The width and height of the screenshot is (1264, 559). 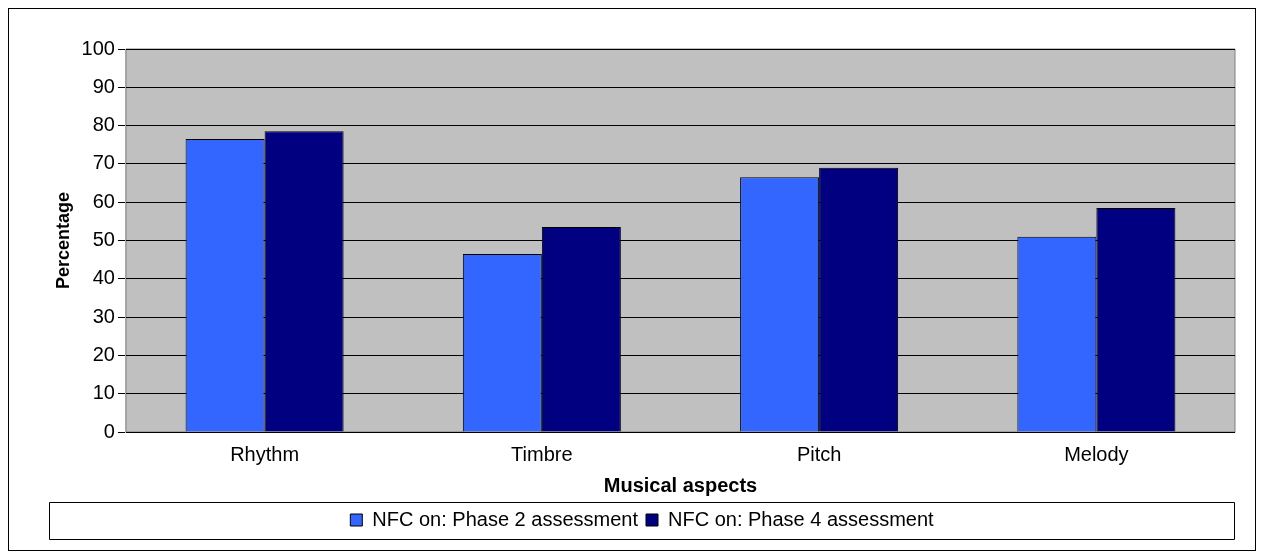 I want to click on x-axis-title: Musical aspects, so click(x=680, y=484).